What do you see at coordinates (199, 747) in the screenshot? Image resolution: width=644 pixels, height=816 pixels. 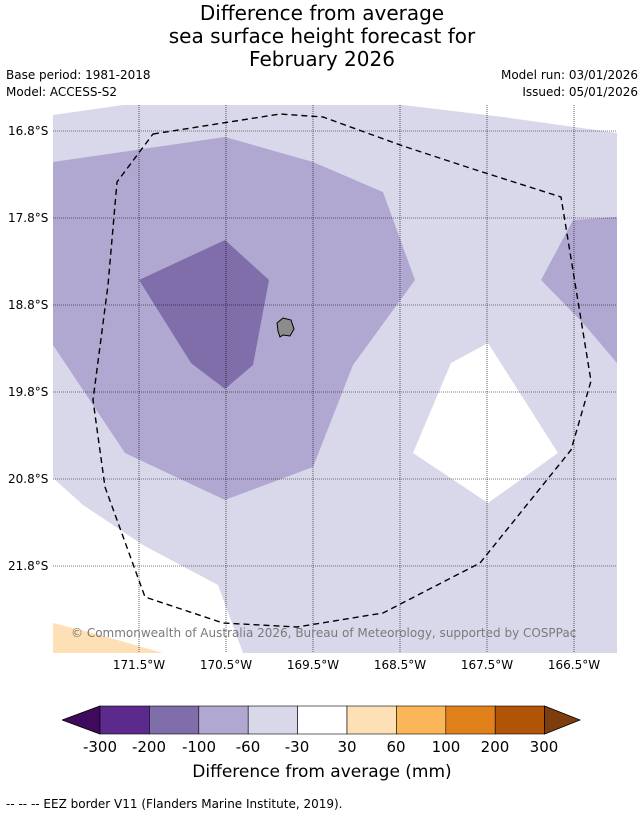 I see `colorbar-tick: -100` at bounding box center [199, 747].